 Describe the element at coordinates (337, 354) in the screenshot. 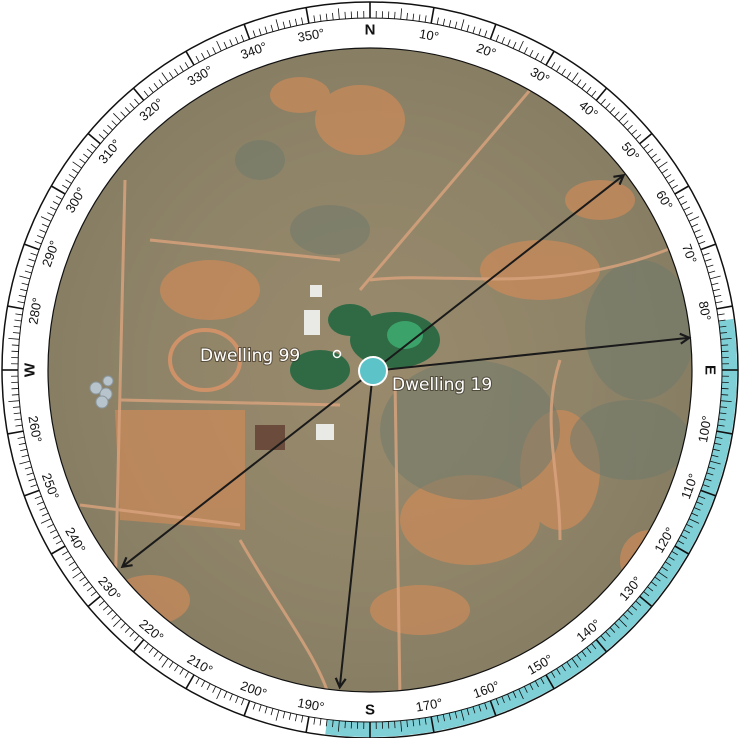

I see `dwelling-secondary-marker` at that location.